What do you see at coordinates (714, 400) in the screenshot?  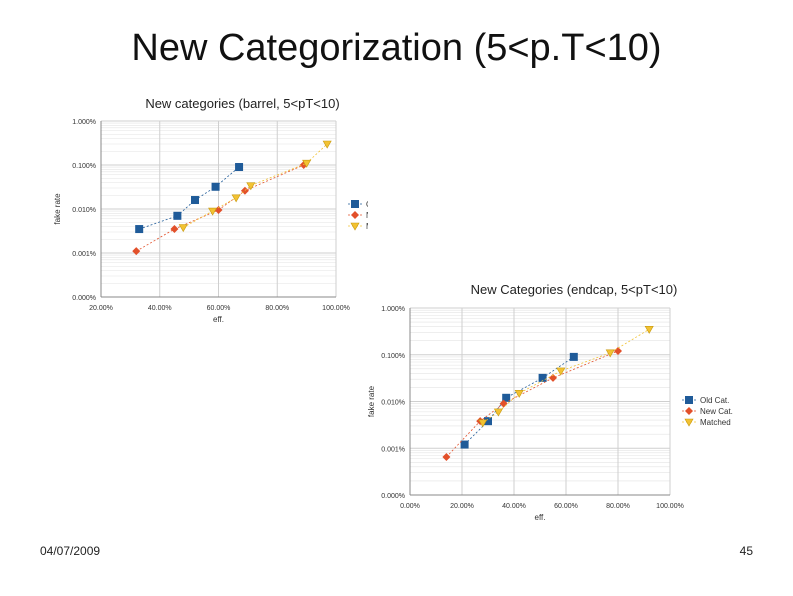 I see `endcap-legend-label-old: Old Cat.` at bounding box center [714, 400].